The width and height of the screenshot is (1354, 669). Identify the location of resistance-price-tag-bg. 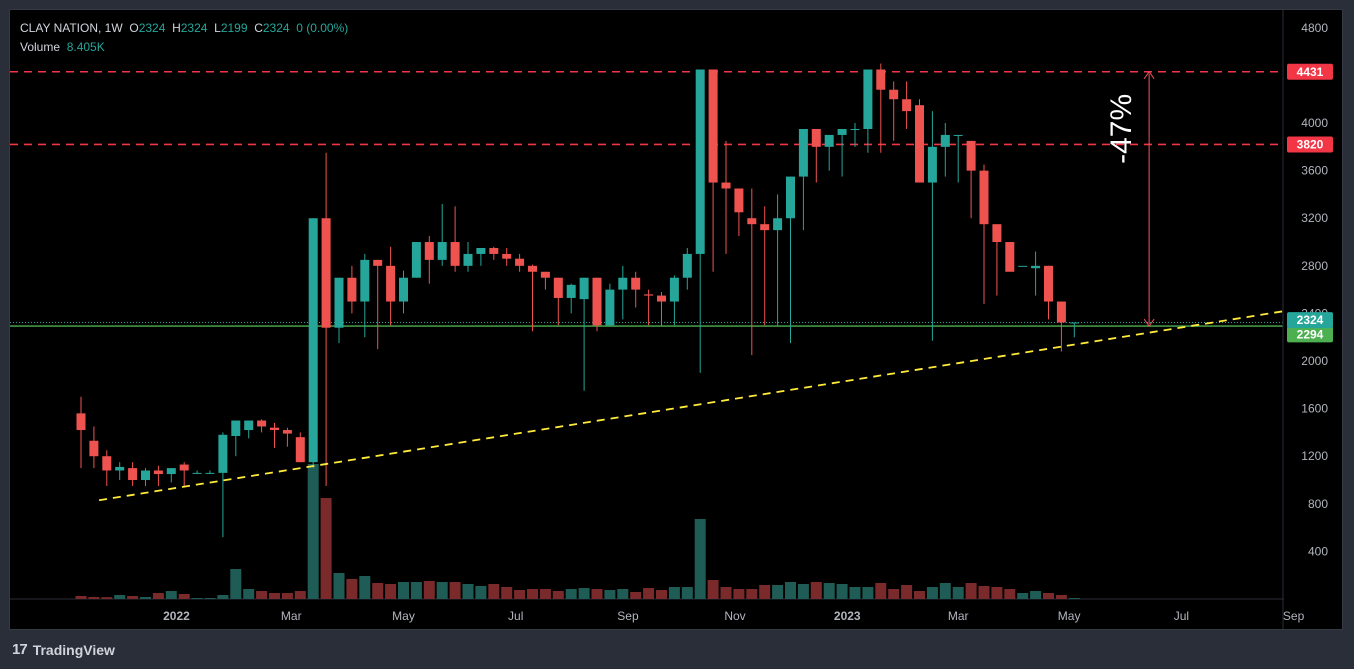
(1310, 144).